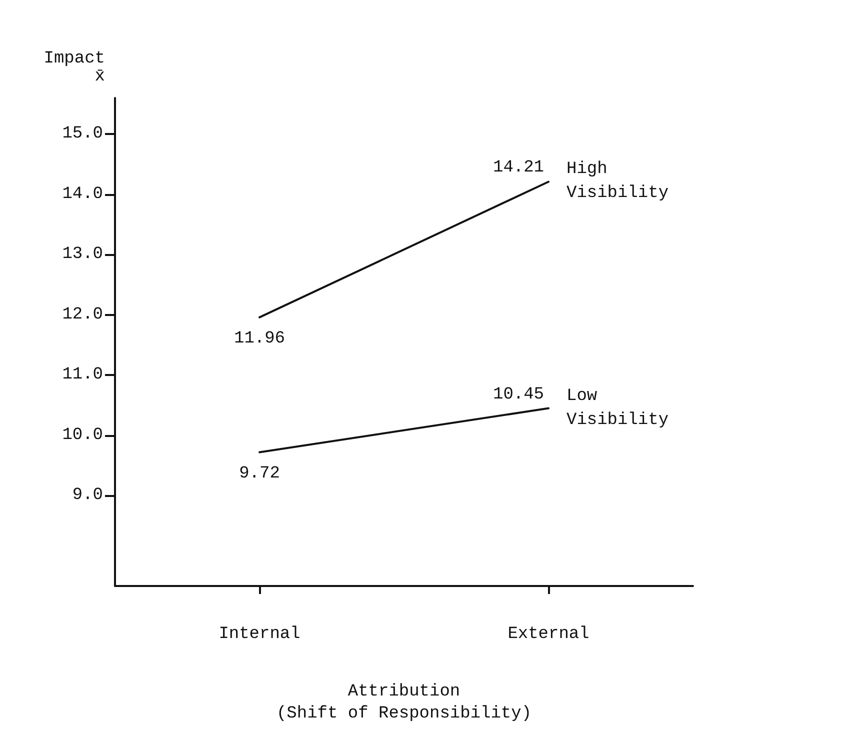  I want to click on y-tick-label: 15.0, so click(82, 134).